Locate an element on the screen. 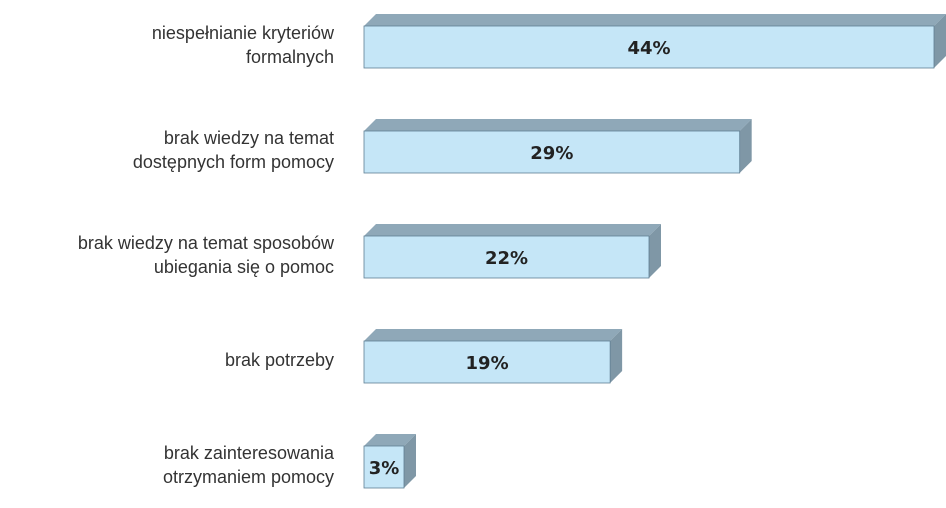 This screenshot has width=946, height=508. bar-group-1: 44% is located at coordinates (654, 41).